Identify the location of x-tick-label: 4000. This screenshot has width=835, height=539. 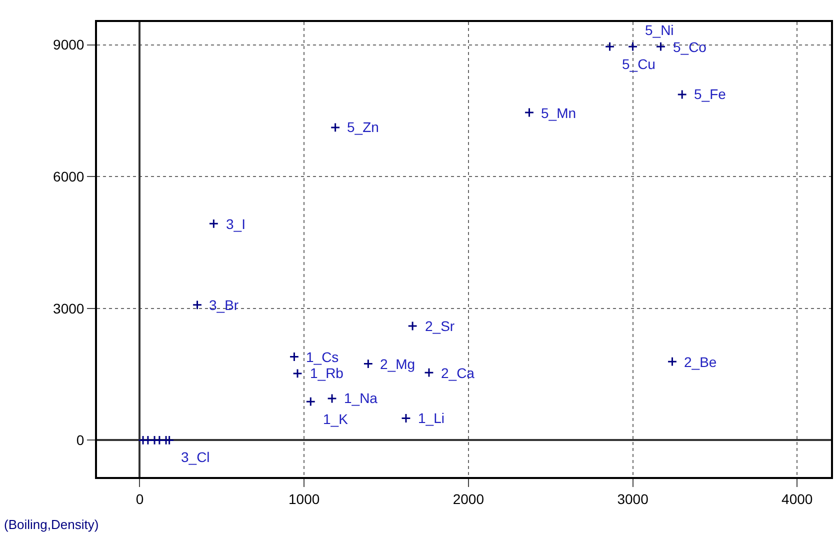
(797, 498).